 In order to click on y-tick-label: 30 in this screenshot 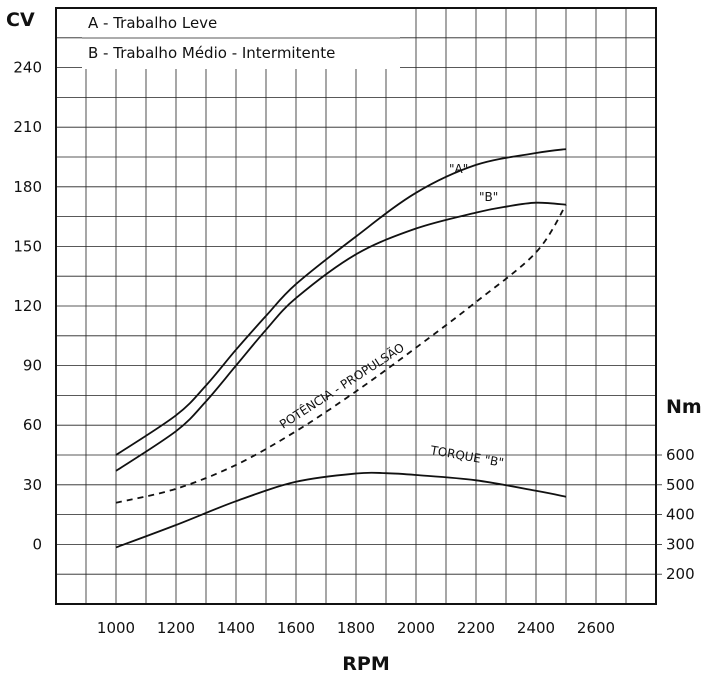, I will do `click(32, 485)`.